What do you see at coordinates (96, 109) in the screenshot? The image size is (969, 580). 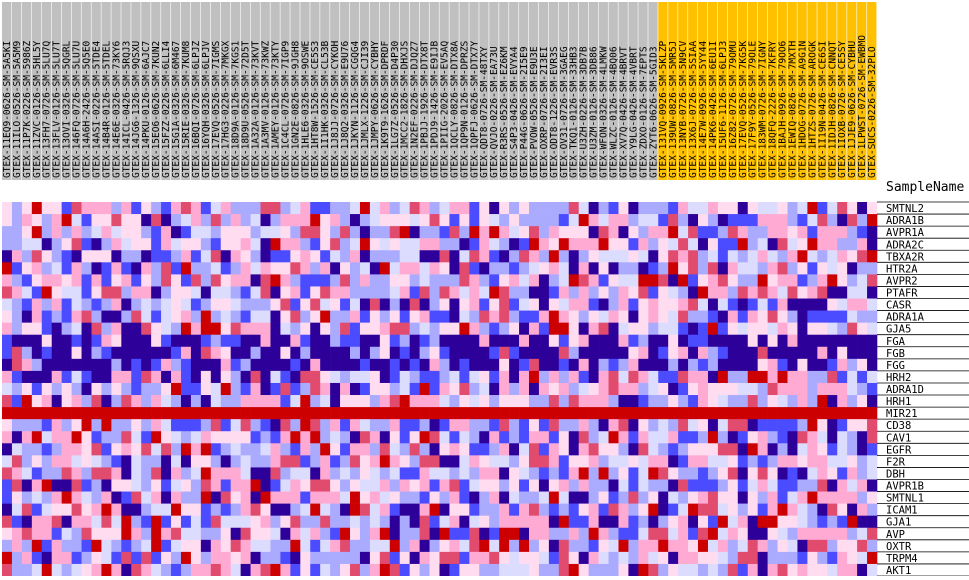 I see `sample-label: GTEX-14ASI-0226-SM-5TDE4` at bounding box center [96, 109].